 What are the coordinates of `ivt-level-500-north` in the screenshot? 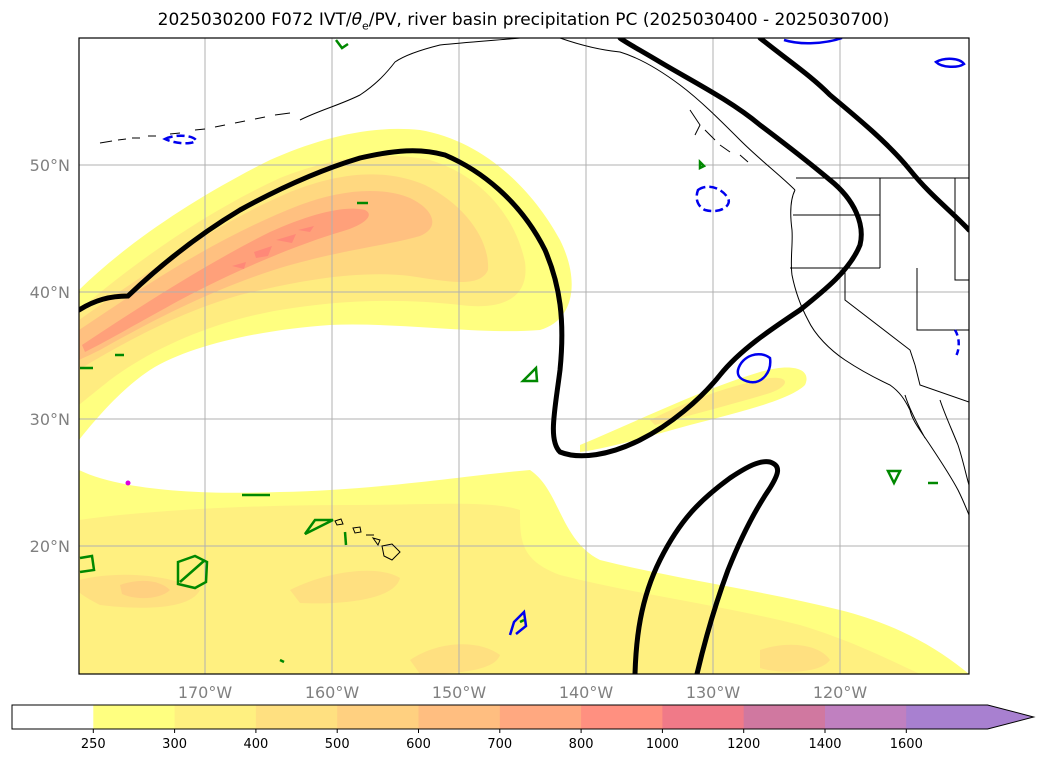 It's located at (256, 275).